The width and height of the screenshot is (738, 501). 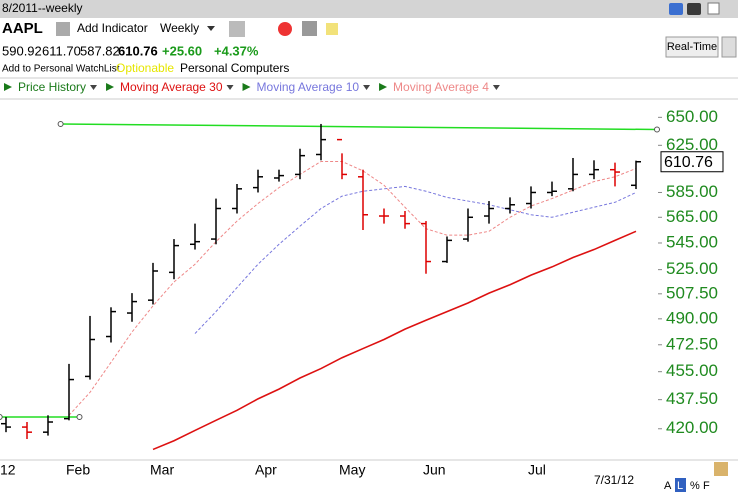 What do you see at coordinates (692, 292) in the screenshot?
I see `y-tick-label: 507.50` at bounding box center [692, 292].